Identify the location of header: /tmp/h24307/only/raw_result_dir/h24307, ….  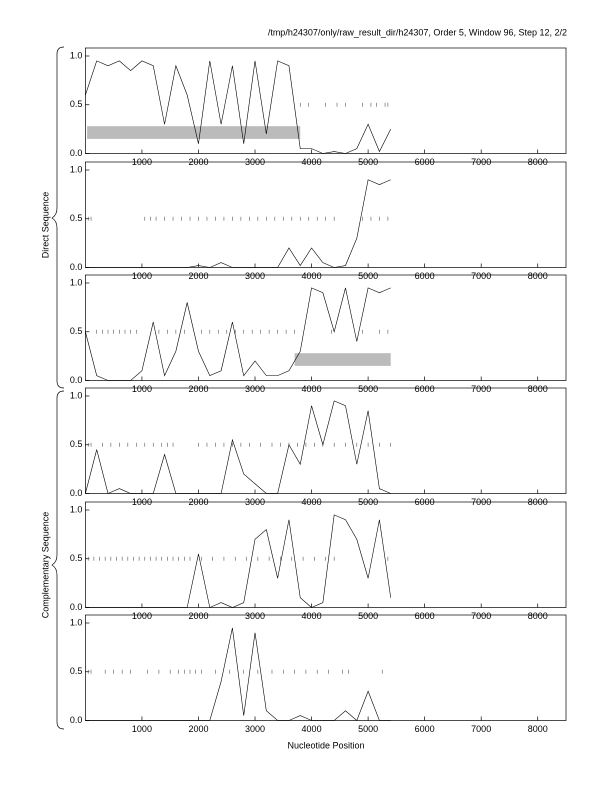
(417, 32).